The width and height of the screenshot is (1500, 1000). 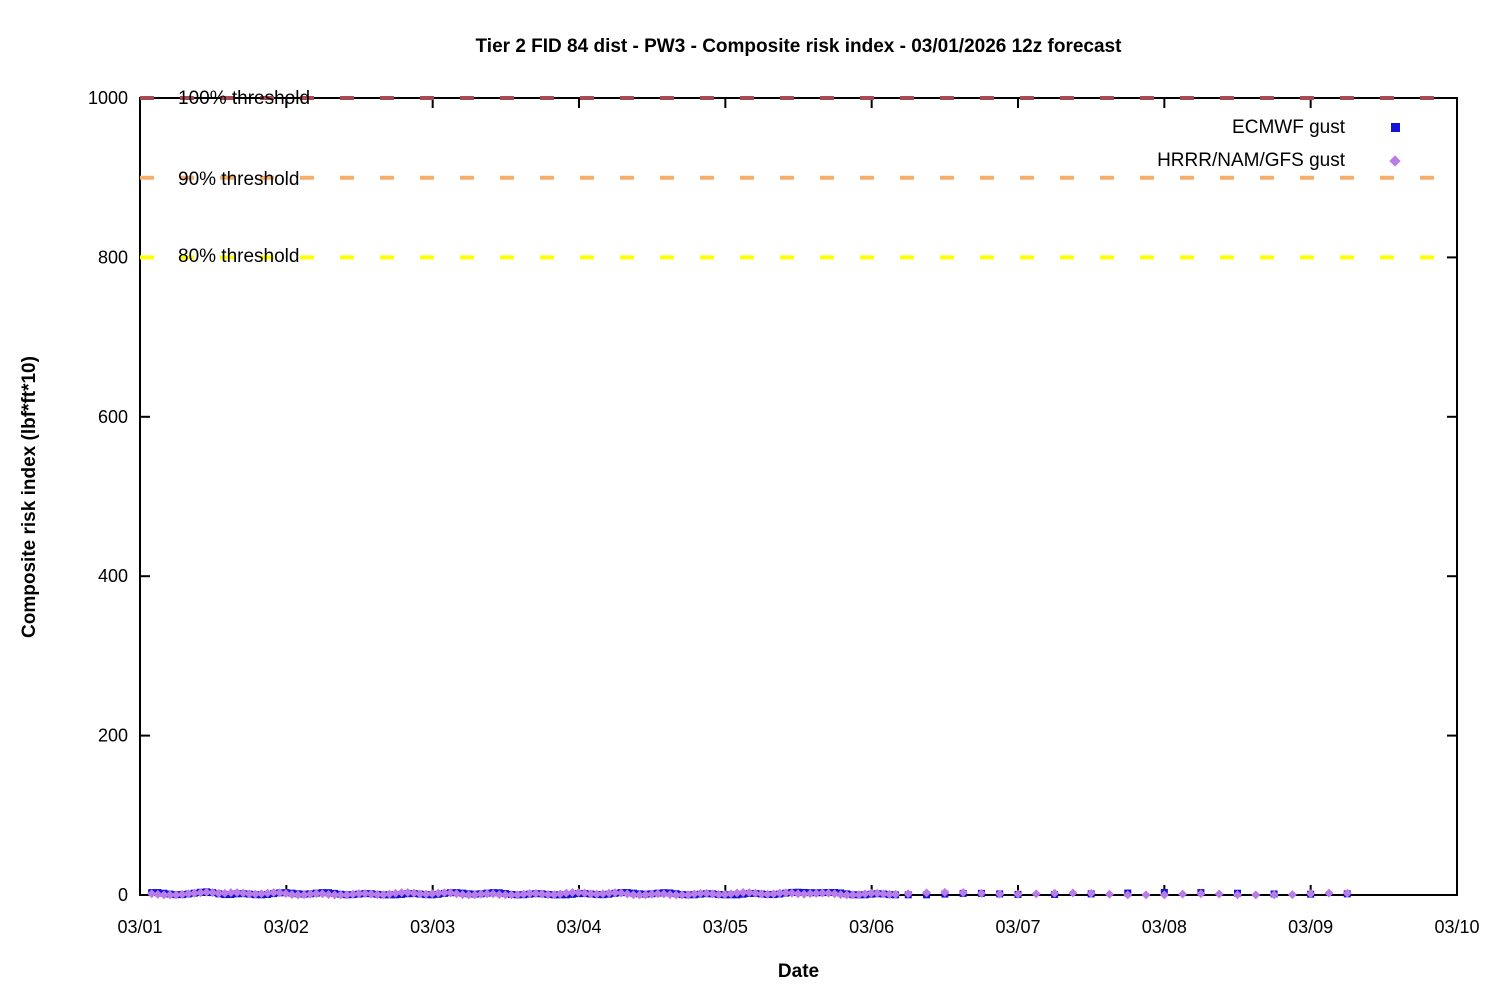 I want to click on diamond-marker-icon, so click(x=1395, y=160).